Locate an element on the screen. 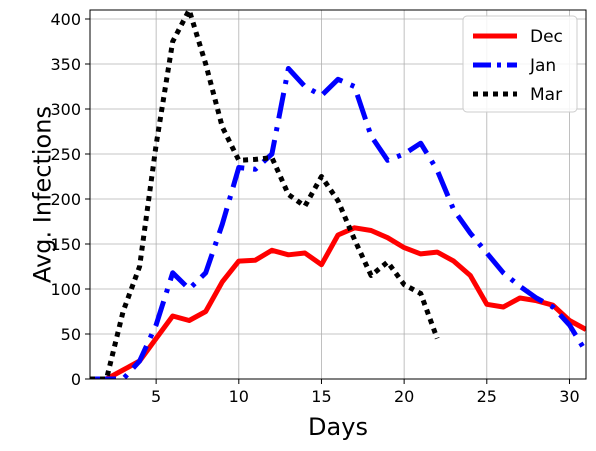 The image size is (596, 451). legend-label-dec: Dec is located at coordinates (546, 37).